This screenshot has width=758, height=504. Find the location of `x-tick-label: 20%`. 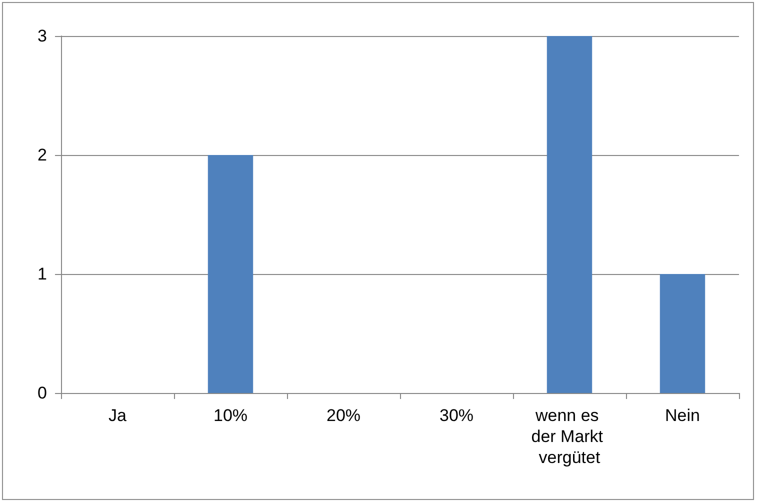

x-tick-label: 20% is located at coordinates (343, 415).